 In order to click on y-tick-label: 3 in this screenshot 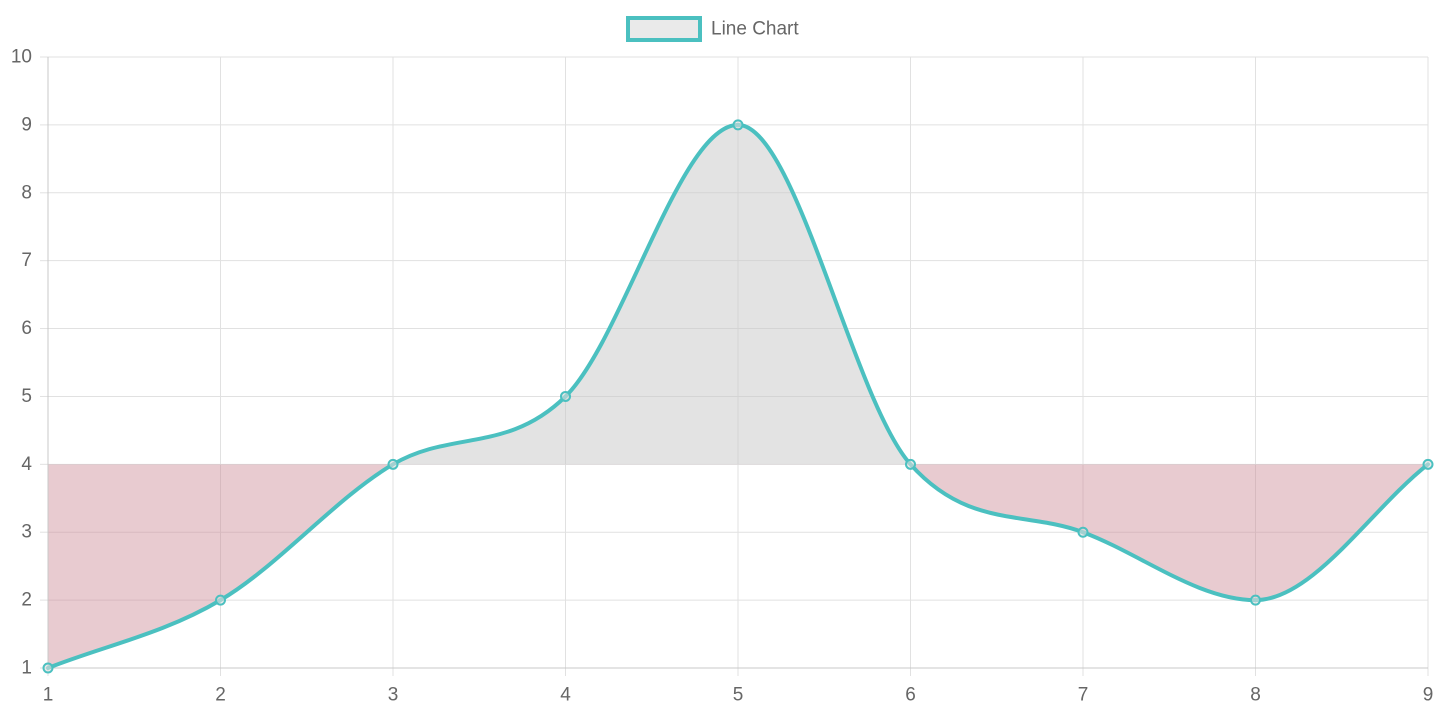, I will do `click(26, 532)`.